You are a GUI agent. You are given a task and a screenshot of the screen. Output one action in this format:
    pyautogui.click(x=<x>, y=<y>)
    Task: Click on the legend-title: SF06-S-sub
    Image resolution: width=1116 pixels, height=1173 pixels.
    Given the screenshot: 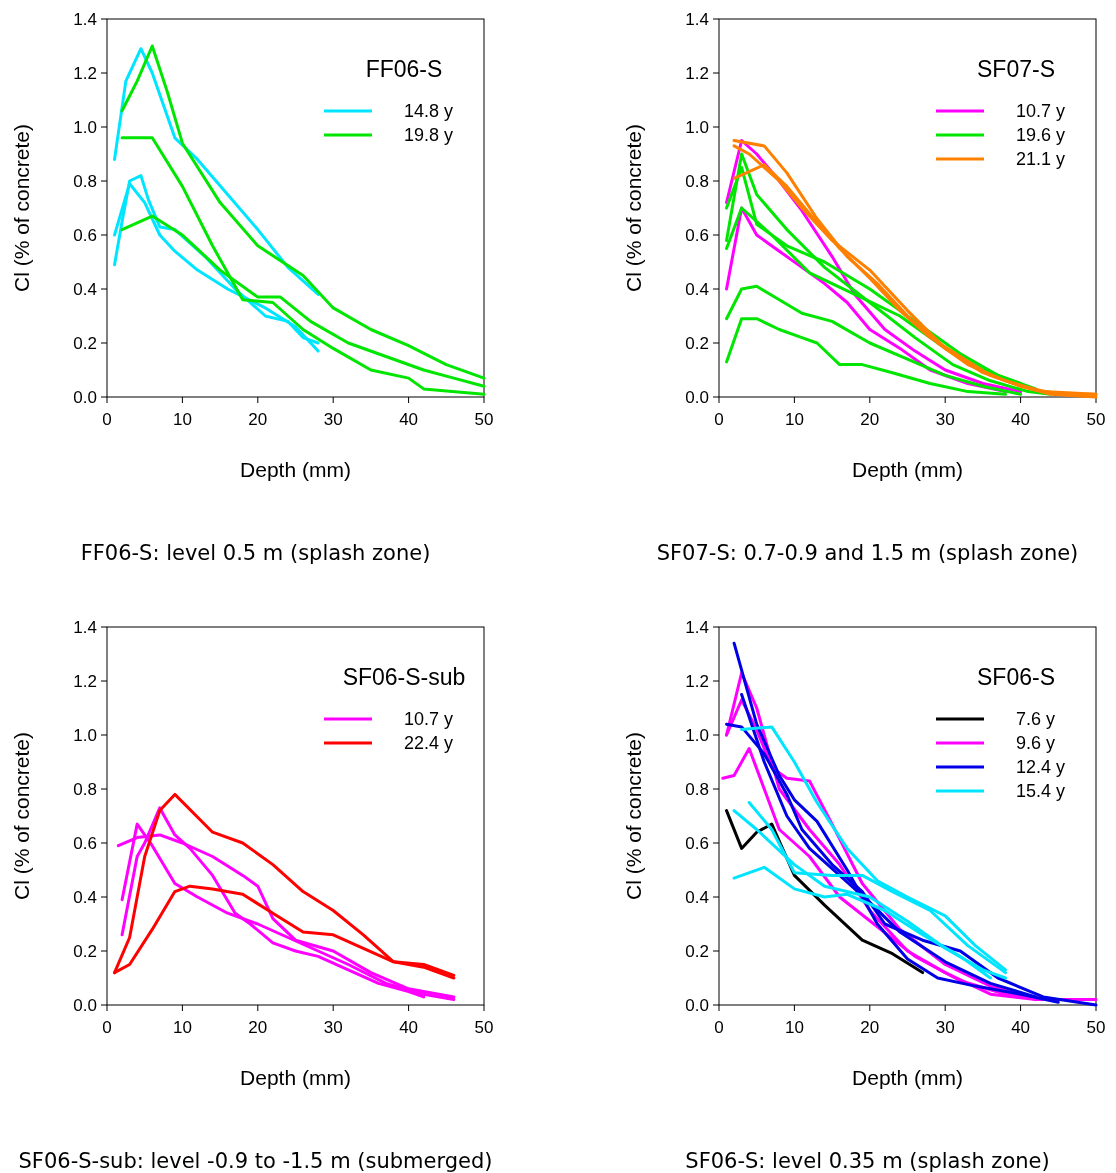 What is the action you would take?
    pyautogui.click(x=404, y=677)
    